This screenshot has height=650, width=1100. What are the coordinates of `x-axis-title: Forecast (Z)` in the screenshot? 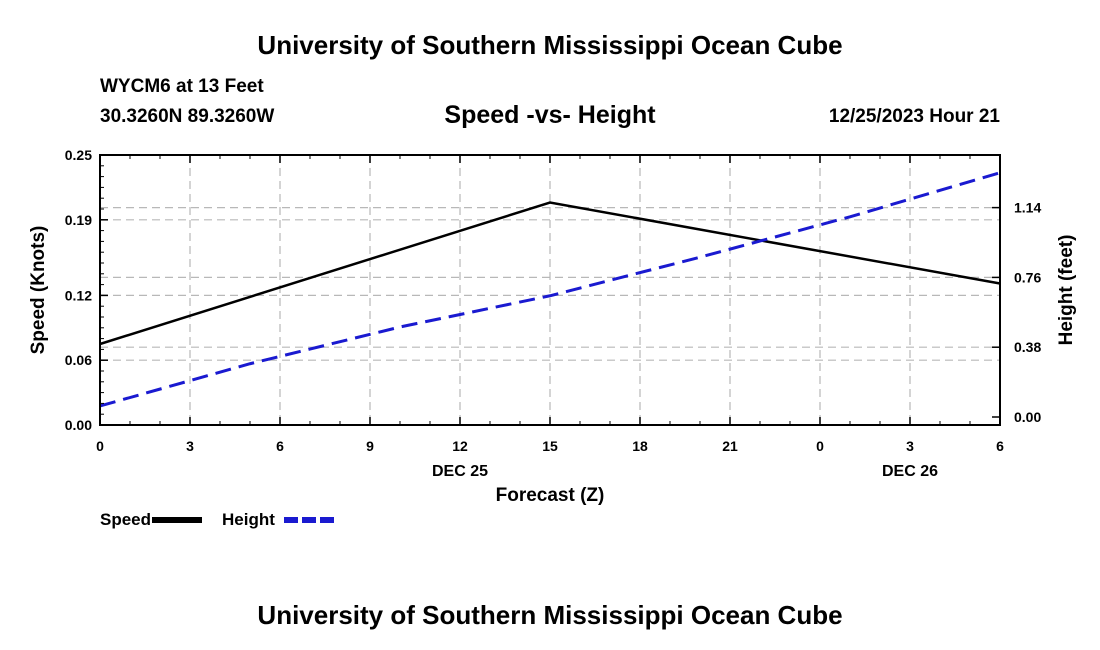 It's located at (550, 495).